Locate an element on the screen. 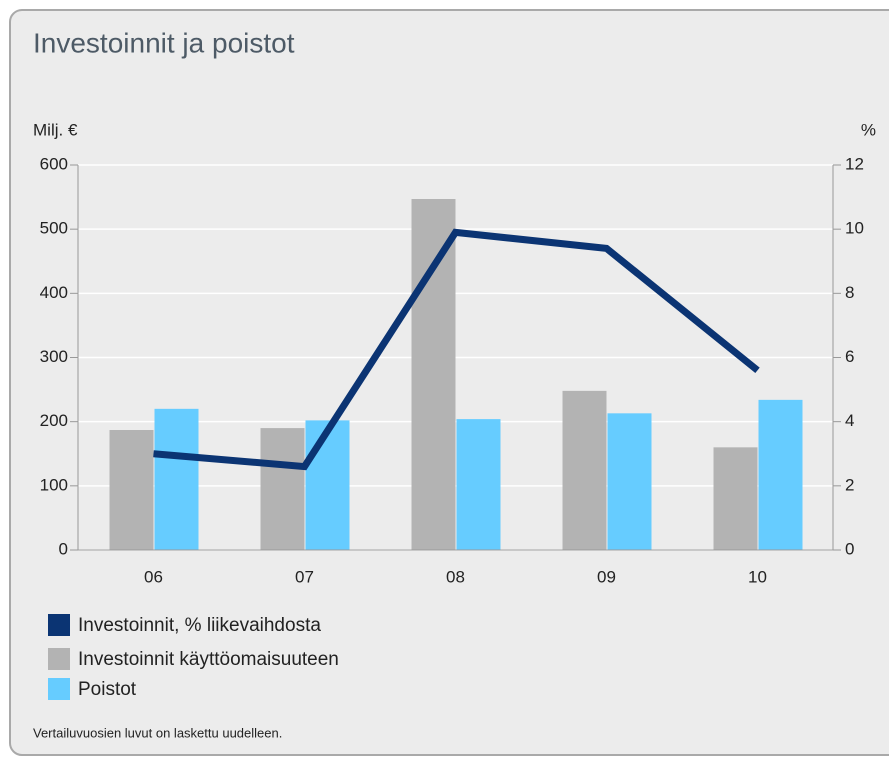  y-axis-label: Milj. € is located at coordinates (55, 129).